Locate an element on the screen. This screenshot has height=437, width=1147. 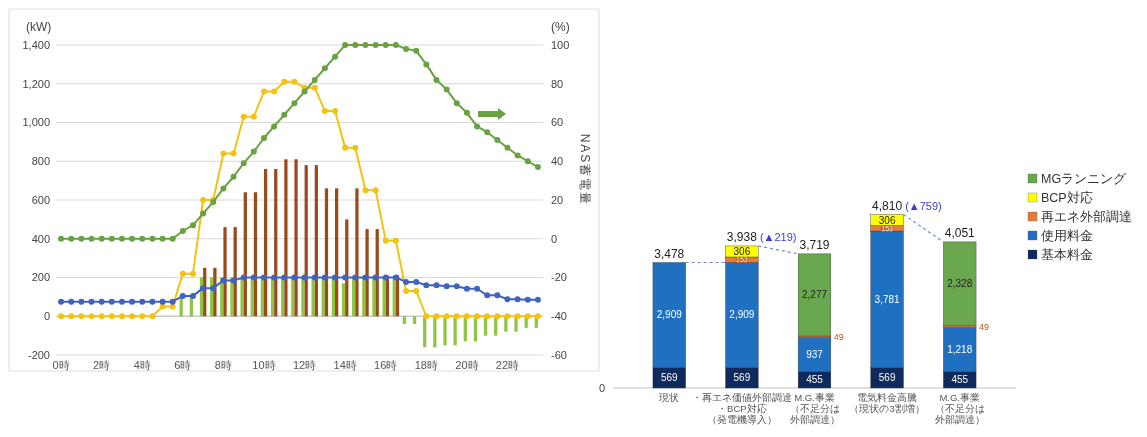
legend-label: BCP対応 is located at coordinates (1067, 197).